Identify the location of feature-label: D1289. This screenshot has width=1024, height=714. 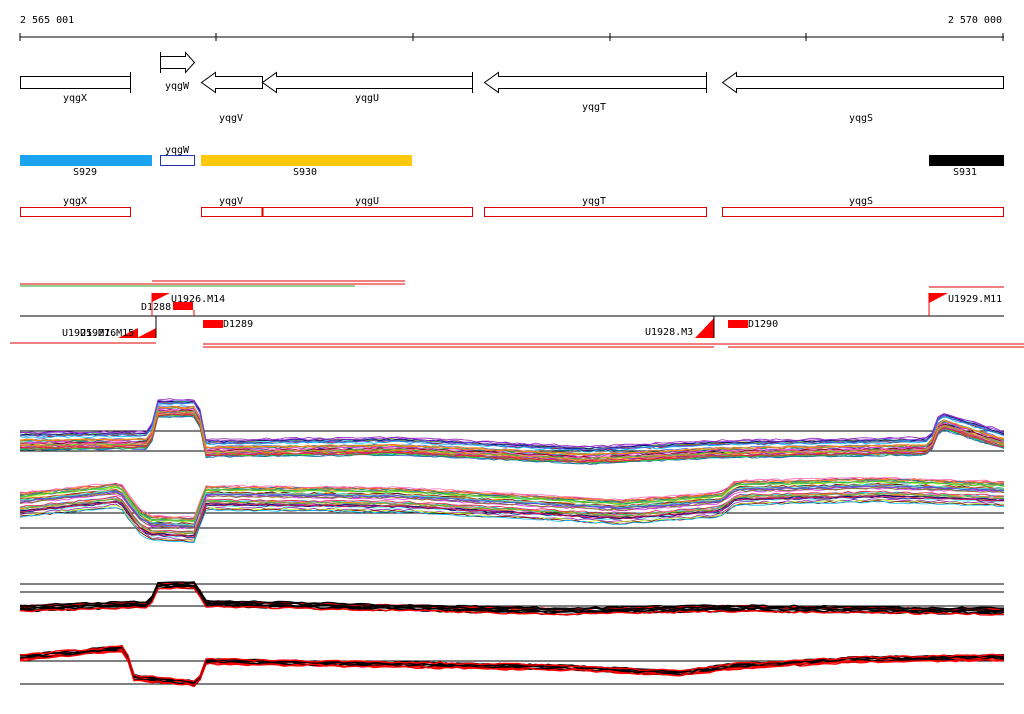
(238, 324).